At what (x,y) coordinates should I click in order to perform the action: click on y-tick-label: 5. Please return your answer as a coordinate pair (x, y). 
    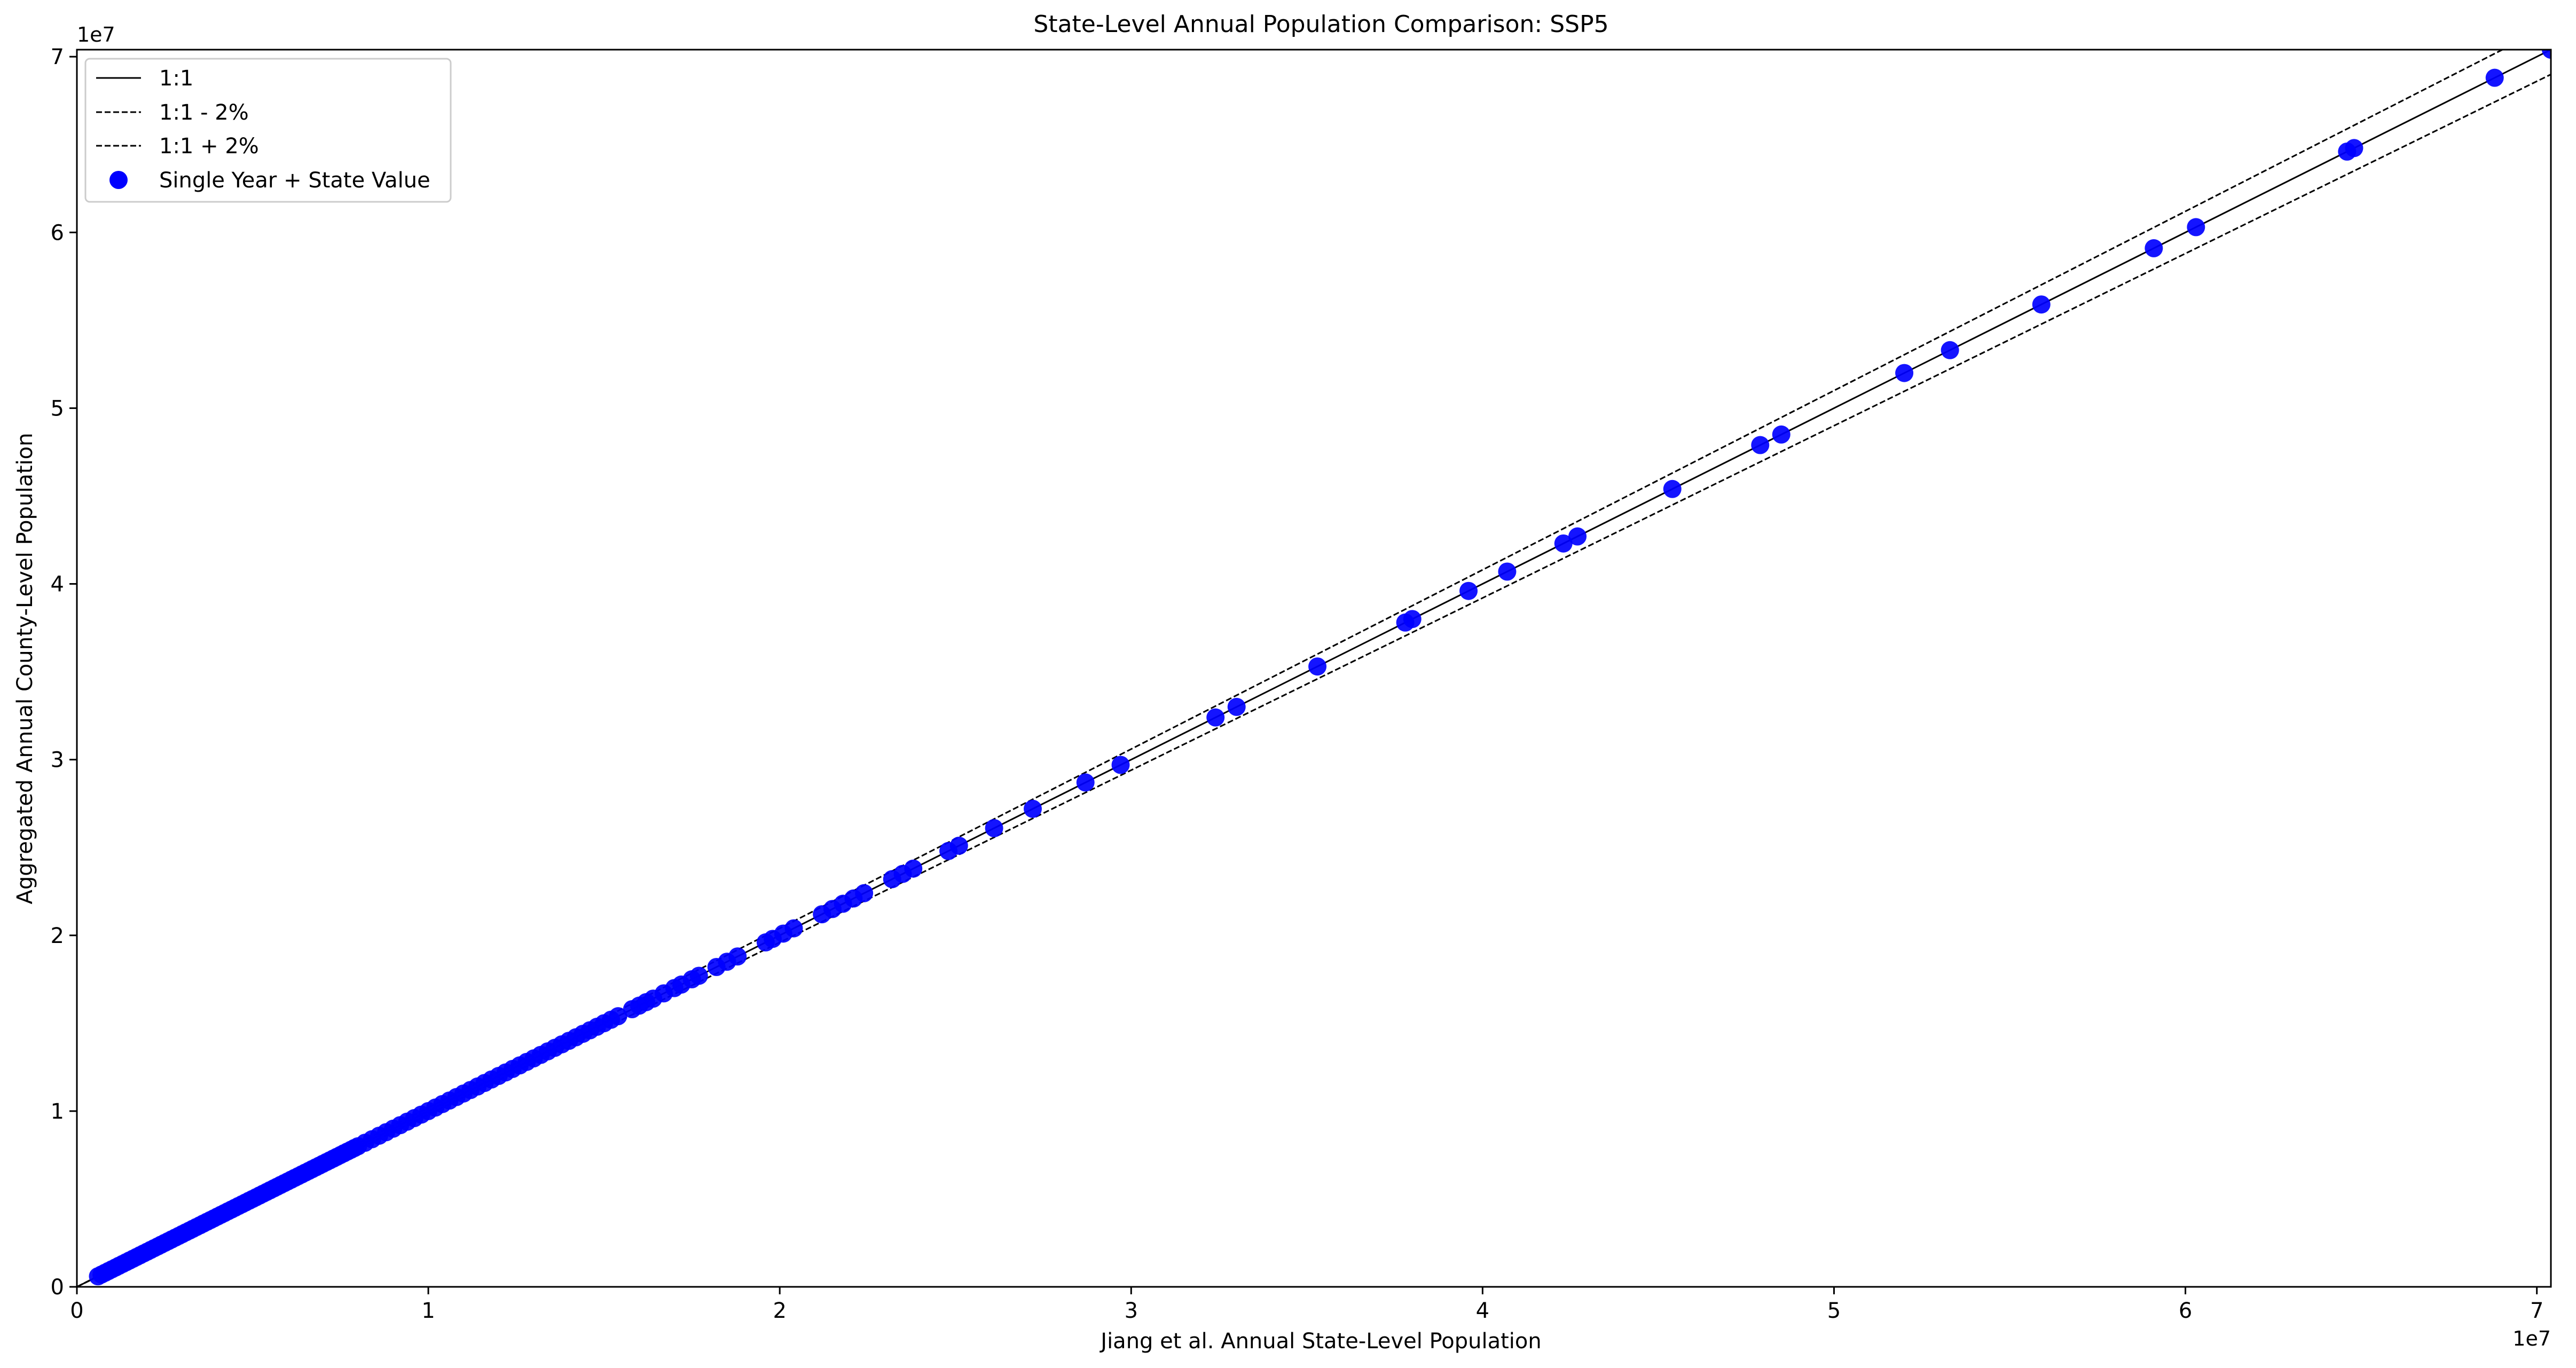
    Looking at the image, I should click on (57, 408).